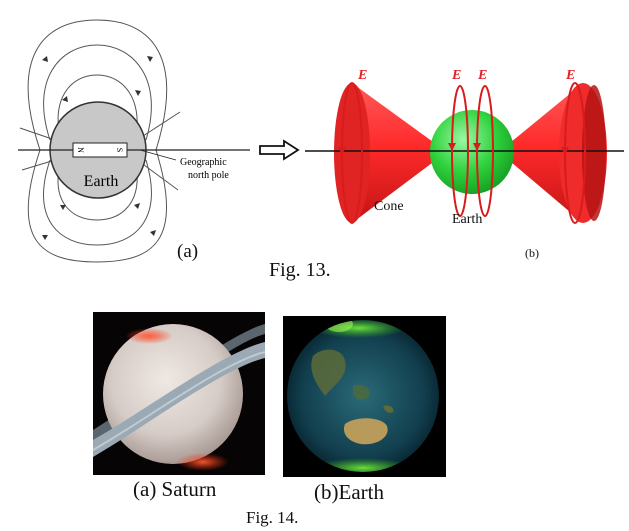 This screenshot has height=531, width=629. What do you see at coordinates (467, 219) in the screenshot?
I see `earth-label-b: Earth` at bounding box center [467, 219].